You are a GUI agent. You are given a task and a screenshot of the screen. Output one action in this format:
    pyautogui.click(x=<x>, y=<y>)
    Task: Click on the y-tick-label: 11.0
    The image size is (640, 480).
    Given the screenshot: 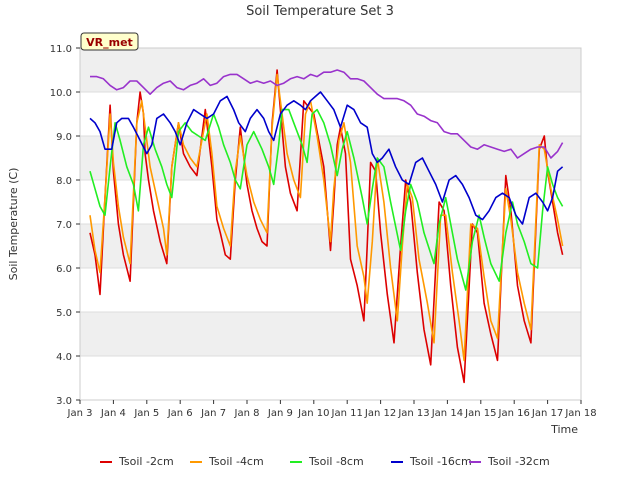 What is the action you would take?
    pyautogui.click(x=61, y=49)
    